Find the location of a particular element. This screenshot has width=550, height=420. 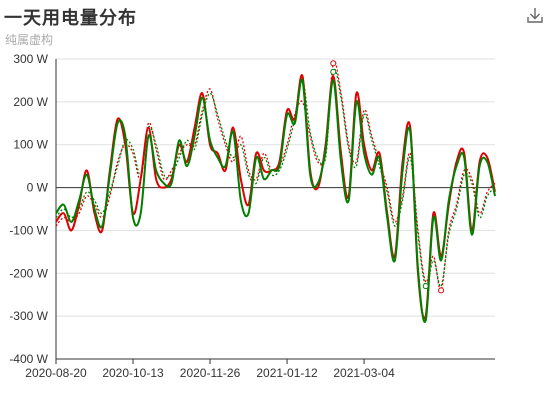

download-icon is located at coordinates (535, 15).